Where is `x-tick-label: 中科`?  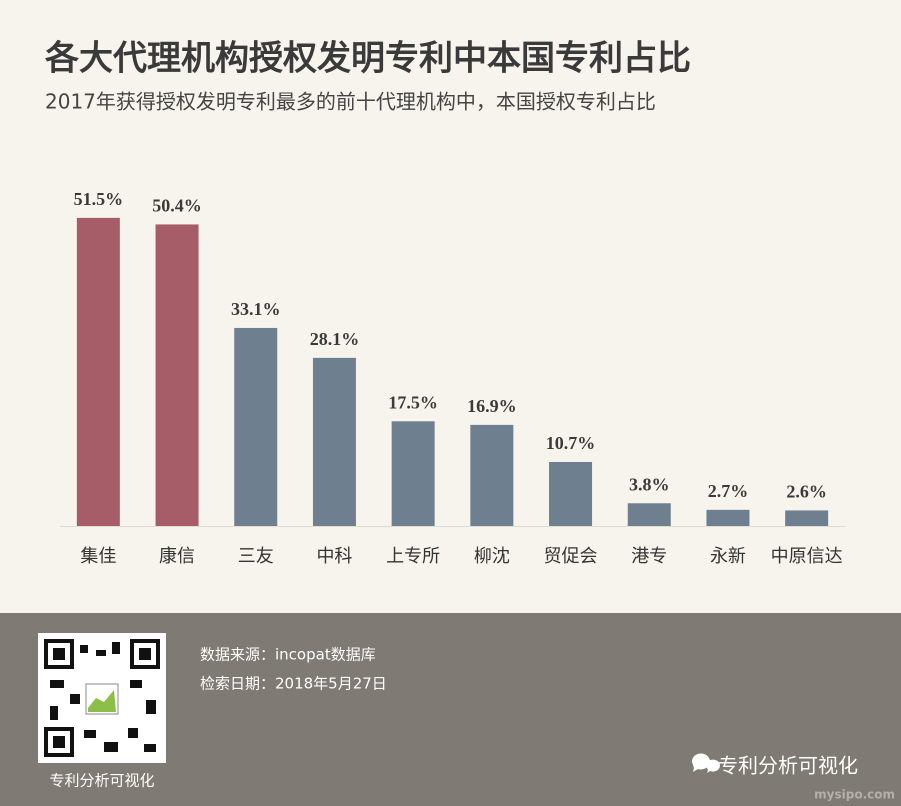
x-tick-label: 中科 is located at coordinates (334, 556).